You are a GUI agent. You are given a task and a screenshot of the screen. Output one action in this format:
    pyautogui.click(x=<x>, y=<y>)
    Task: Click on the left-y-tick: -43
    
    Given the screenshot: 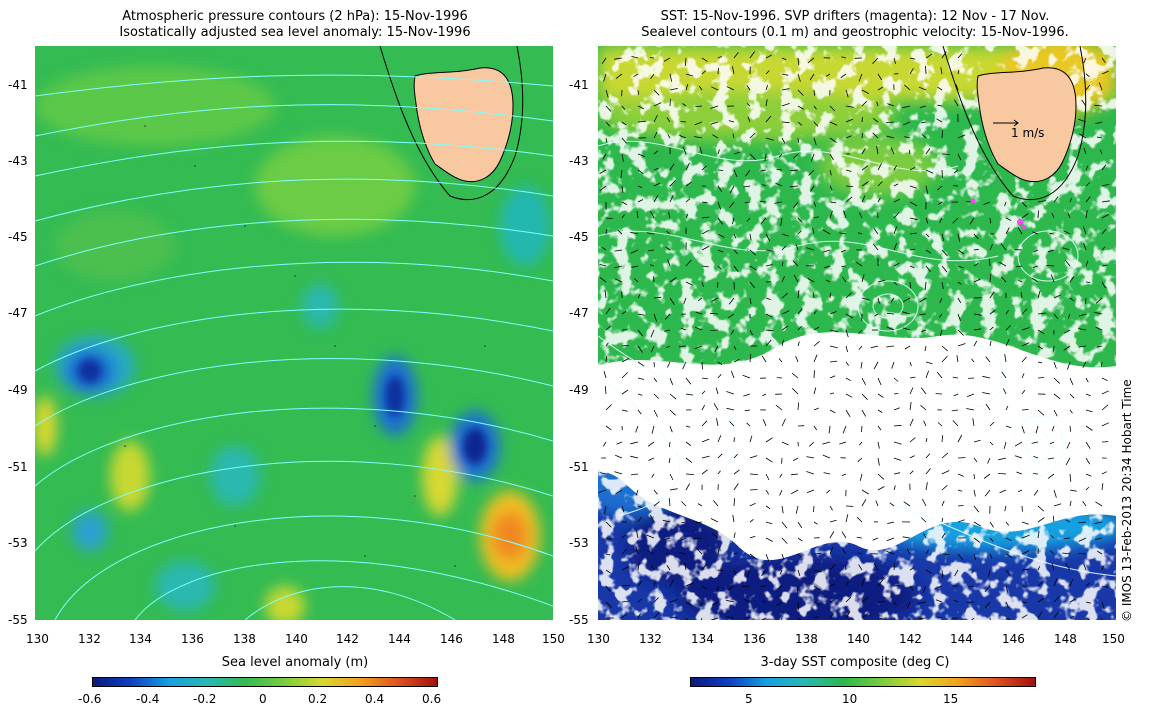 What is the action you would take?
    pyautogui.click(x=18, y=161)
    